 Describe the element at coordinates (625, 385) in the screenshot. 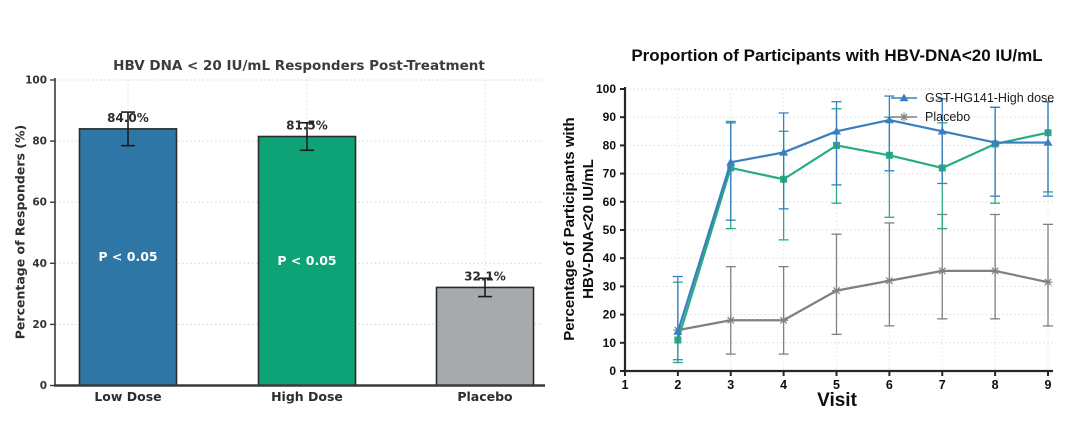

I see `x-tick-label: 1` at that location.